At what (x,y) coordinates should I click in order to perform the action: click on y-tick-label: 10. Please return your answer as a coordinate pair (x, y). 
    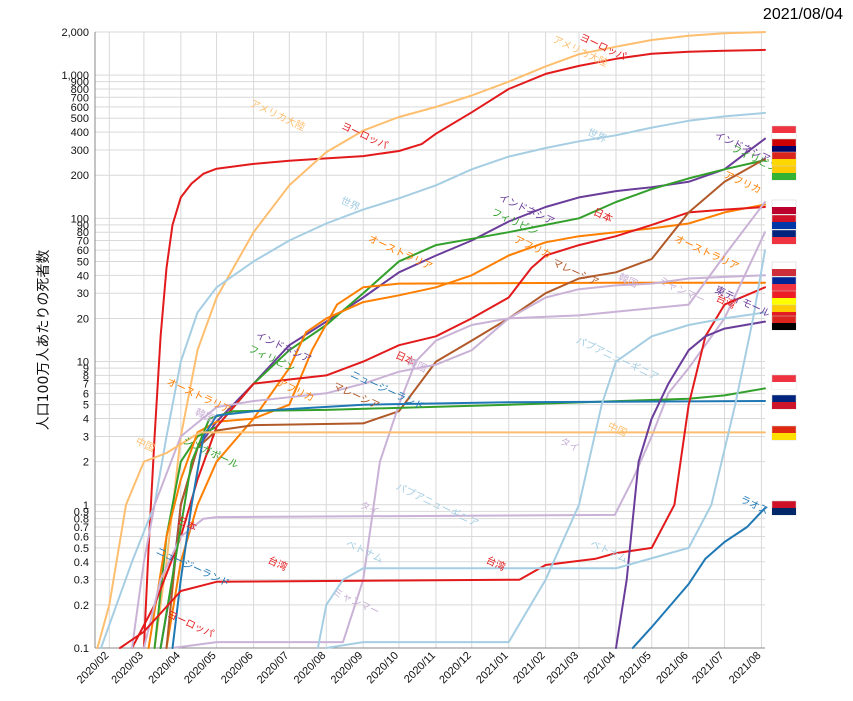
    Looking at the image, I should click on (83, 363).